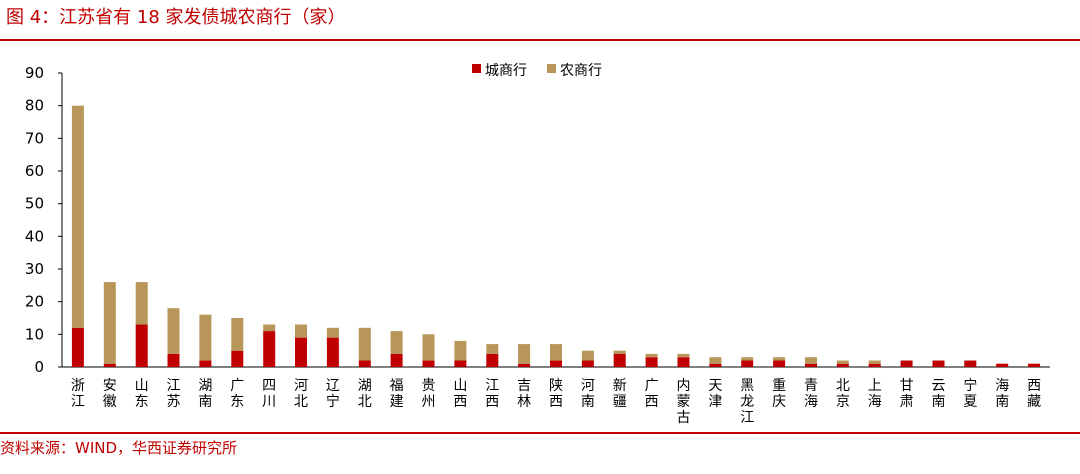  Describe the element at coordinates (715, 394) in the screenshot. I see `x-category-label: 天津` at that location.